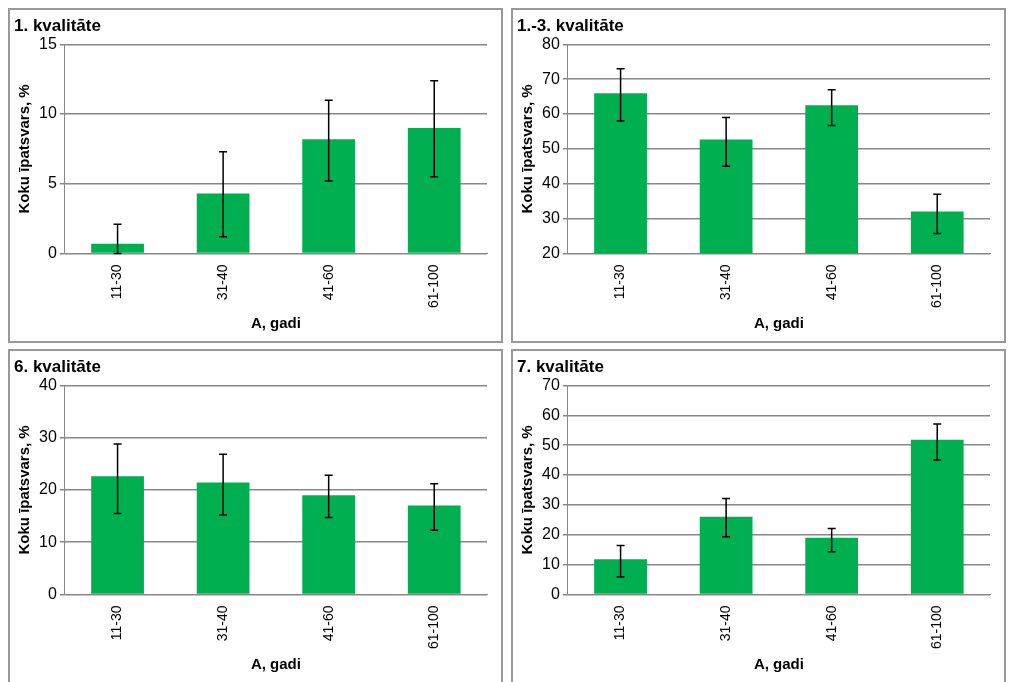 Image resolution: width=1011 pixels, height=682 pixels. Describe the element at coordinates (551, 43) in the screenshot. I see `y-tick-label: 80` at that location.